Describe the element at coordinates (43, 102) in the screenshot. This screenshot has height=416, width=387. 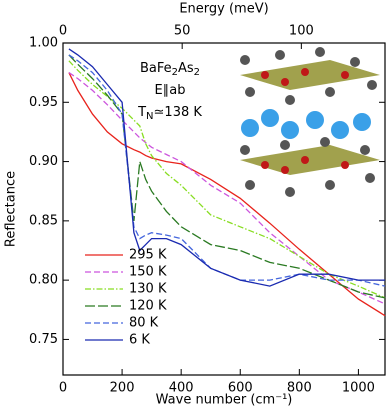
I see `y-tick-label: 0.95` at that location.